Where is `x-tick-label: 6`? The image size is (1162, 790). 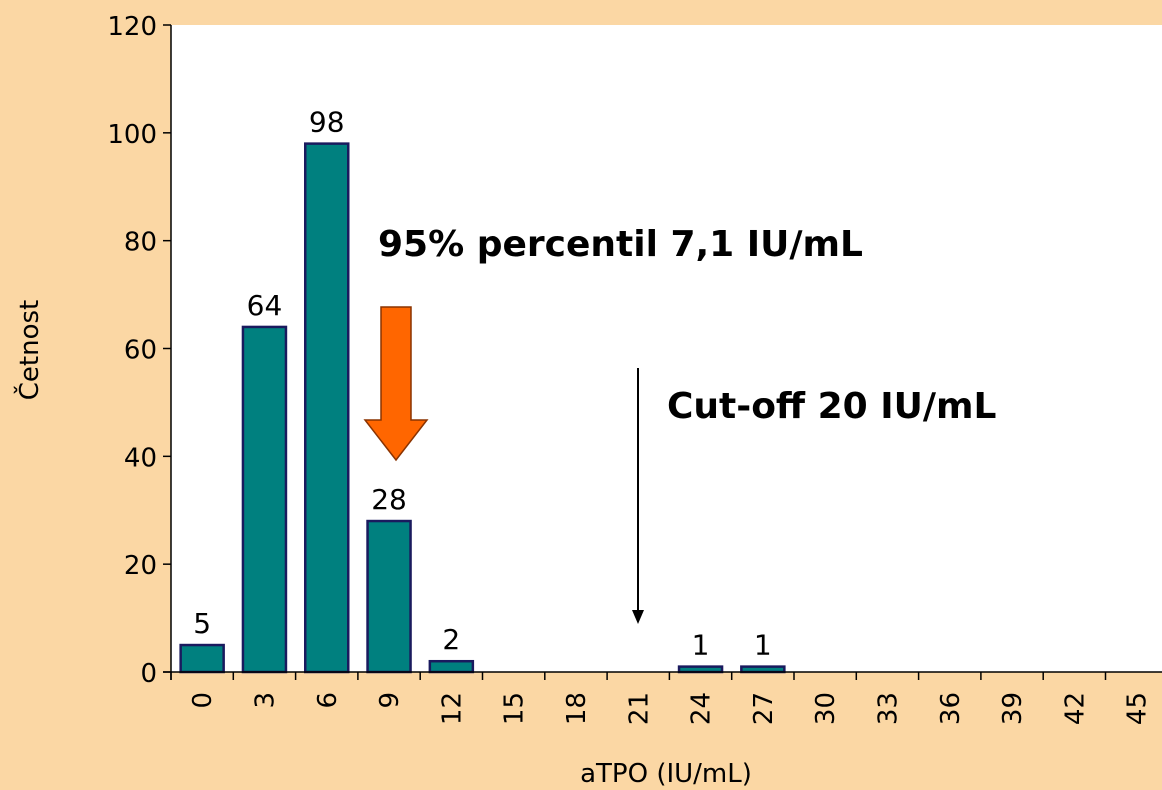 x-tick-label: 6 is located at coordinates (328, 700).